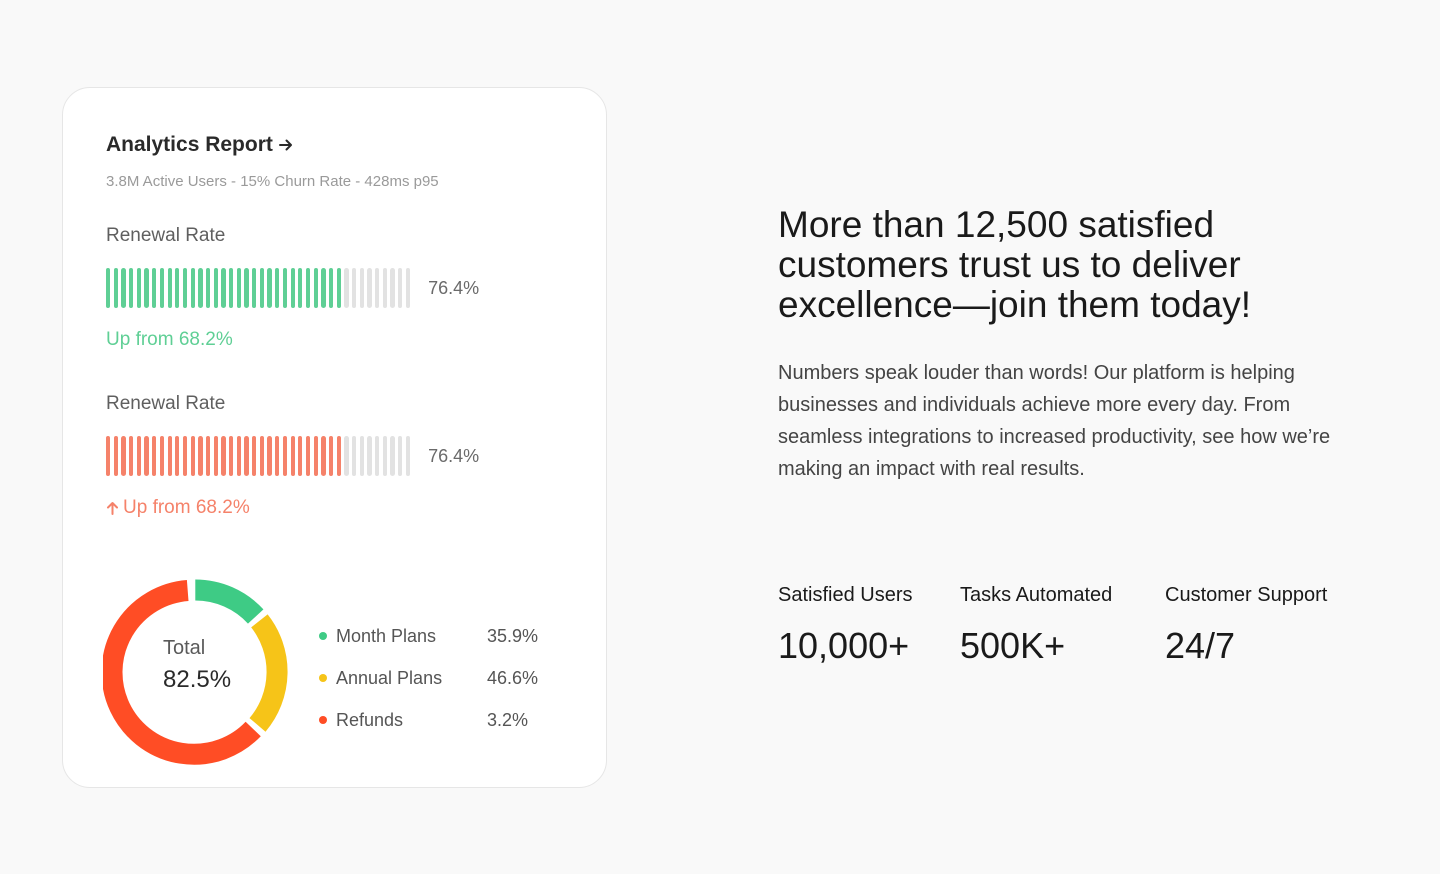 This screenshot has width=1440, height=874. I want to click on stat-customer-support: Customer Support 24/7, so click(1246, 625).